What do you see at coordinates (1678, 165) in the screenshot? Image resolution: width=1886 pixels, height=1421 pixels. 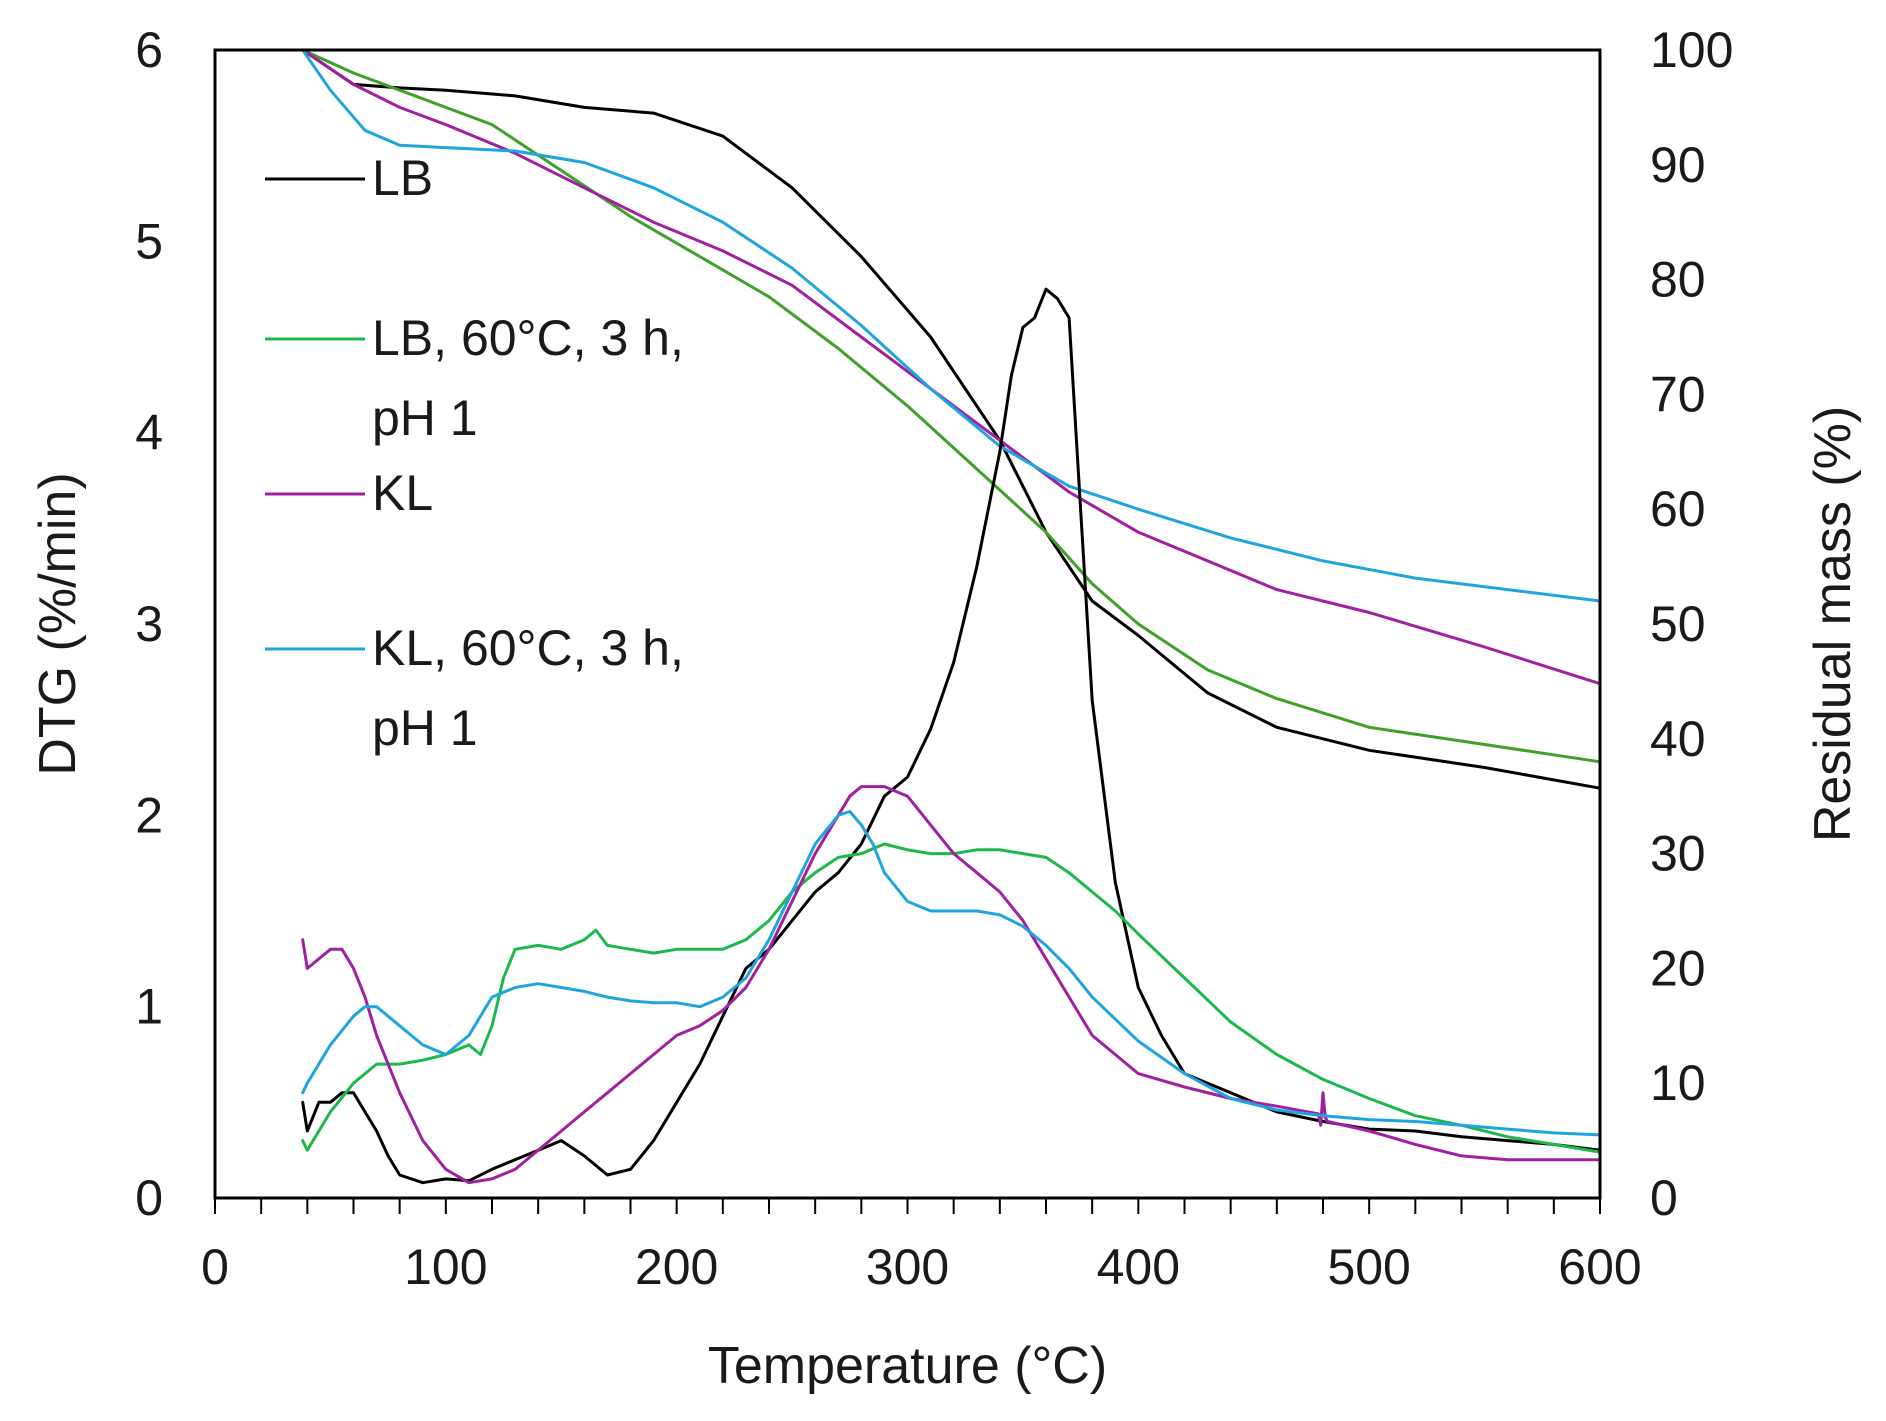 I see `y-right-tick-label: 90` at bounding box center [1678, 165].